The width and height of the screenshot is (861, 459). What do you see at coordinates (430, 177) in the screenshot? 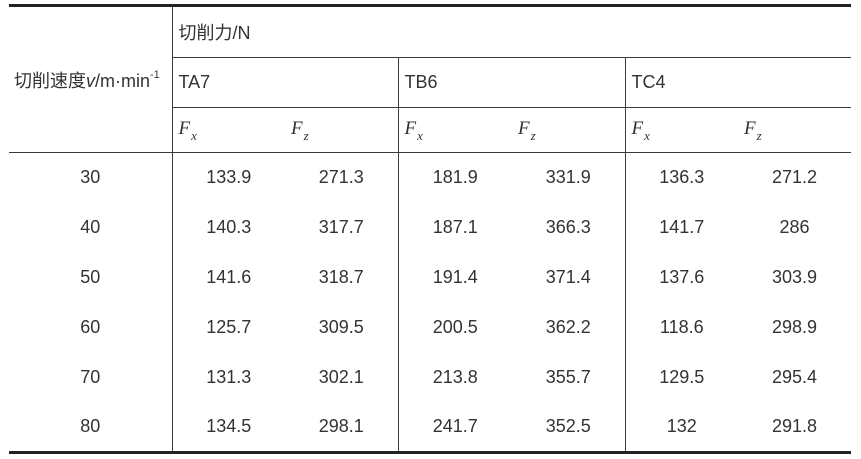
I see `table-row: 30 133.9 271.3 181.9 331.9 136.3 271.2` at bounding box center [430, 177].